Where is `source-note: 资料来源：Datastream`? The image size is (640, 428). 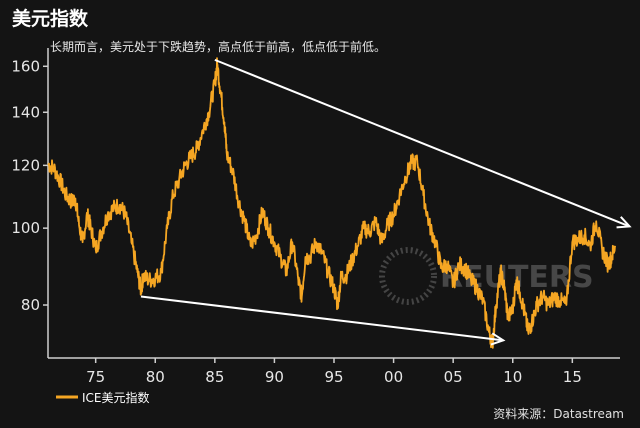
source-note: 资料来源：Datastream is located at coordinates (558, 414).